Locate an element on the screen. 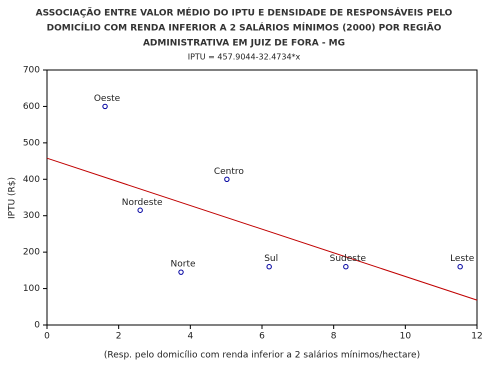 This screenshot has width=489, height=367. y-tick-label: 400 is located at coordinates (31, 180).